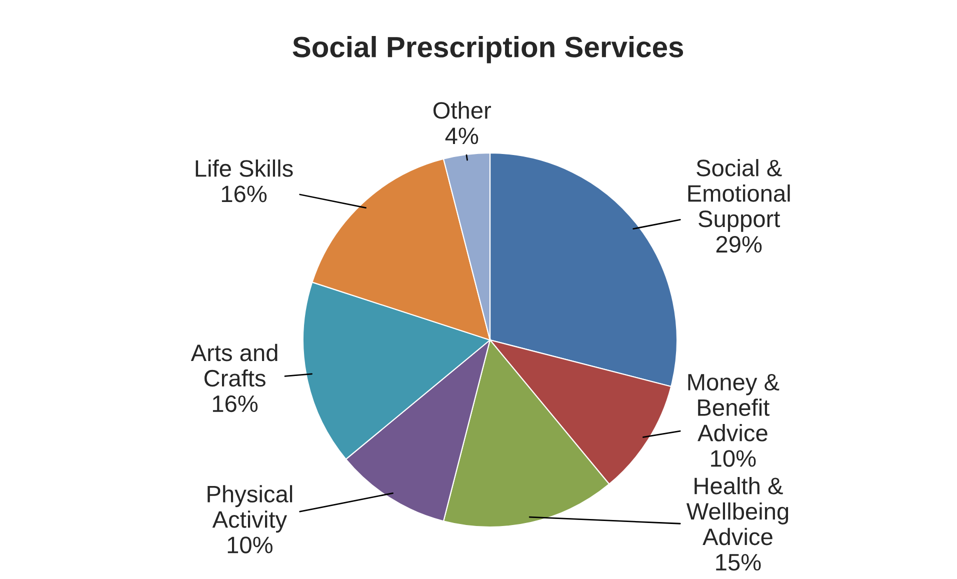 The image size is (957, 579). What do you see at coordinates (737, 511) in the screenshot?
I see `slice-label: Health & Wellbeing Advice` at bounding box center [737, 511].